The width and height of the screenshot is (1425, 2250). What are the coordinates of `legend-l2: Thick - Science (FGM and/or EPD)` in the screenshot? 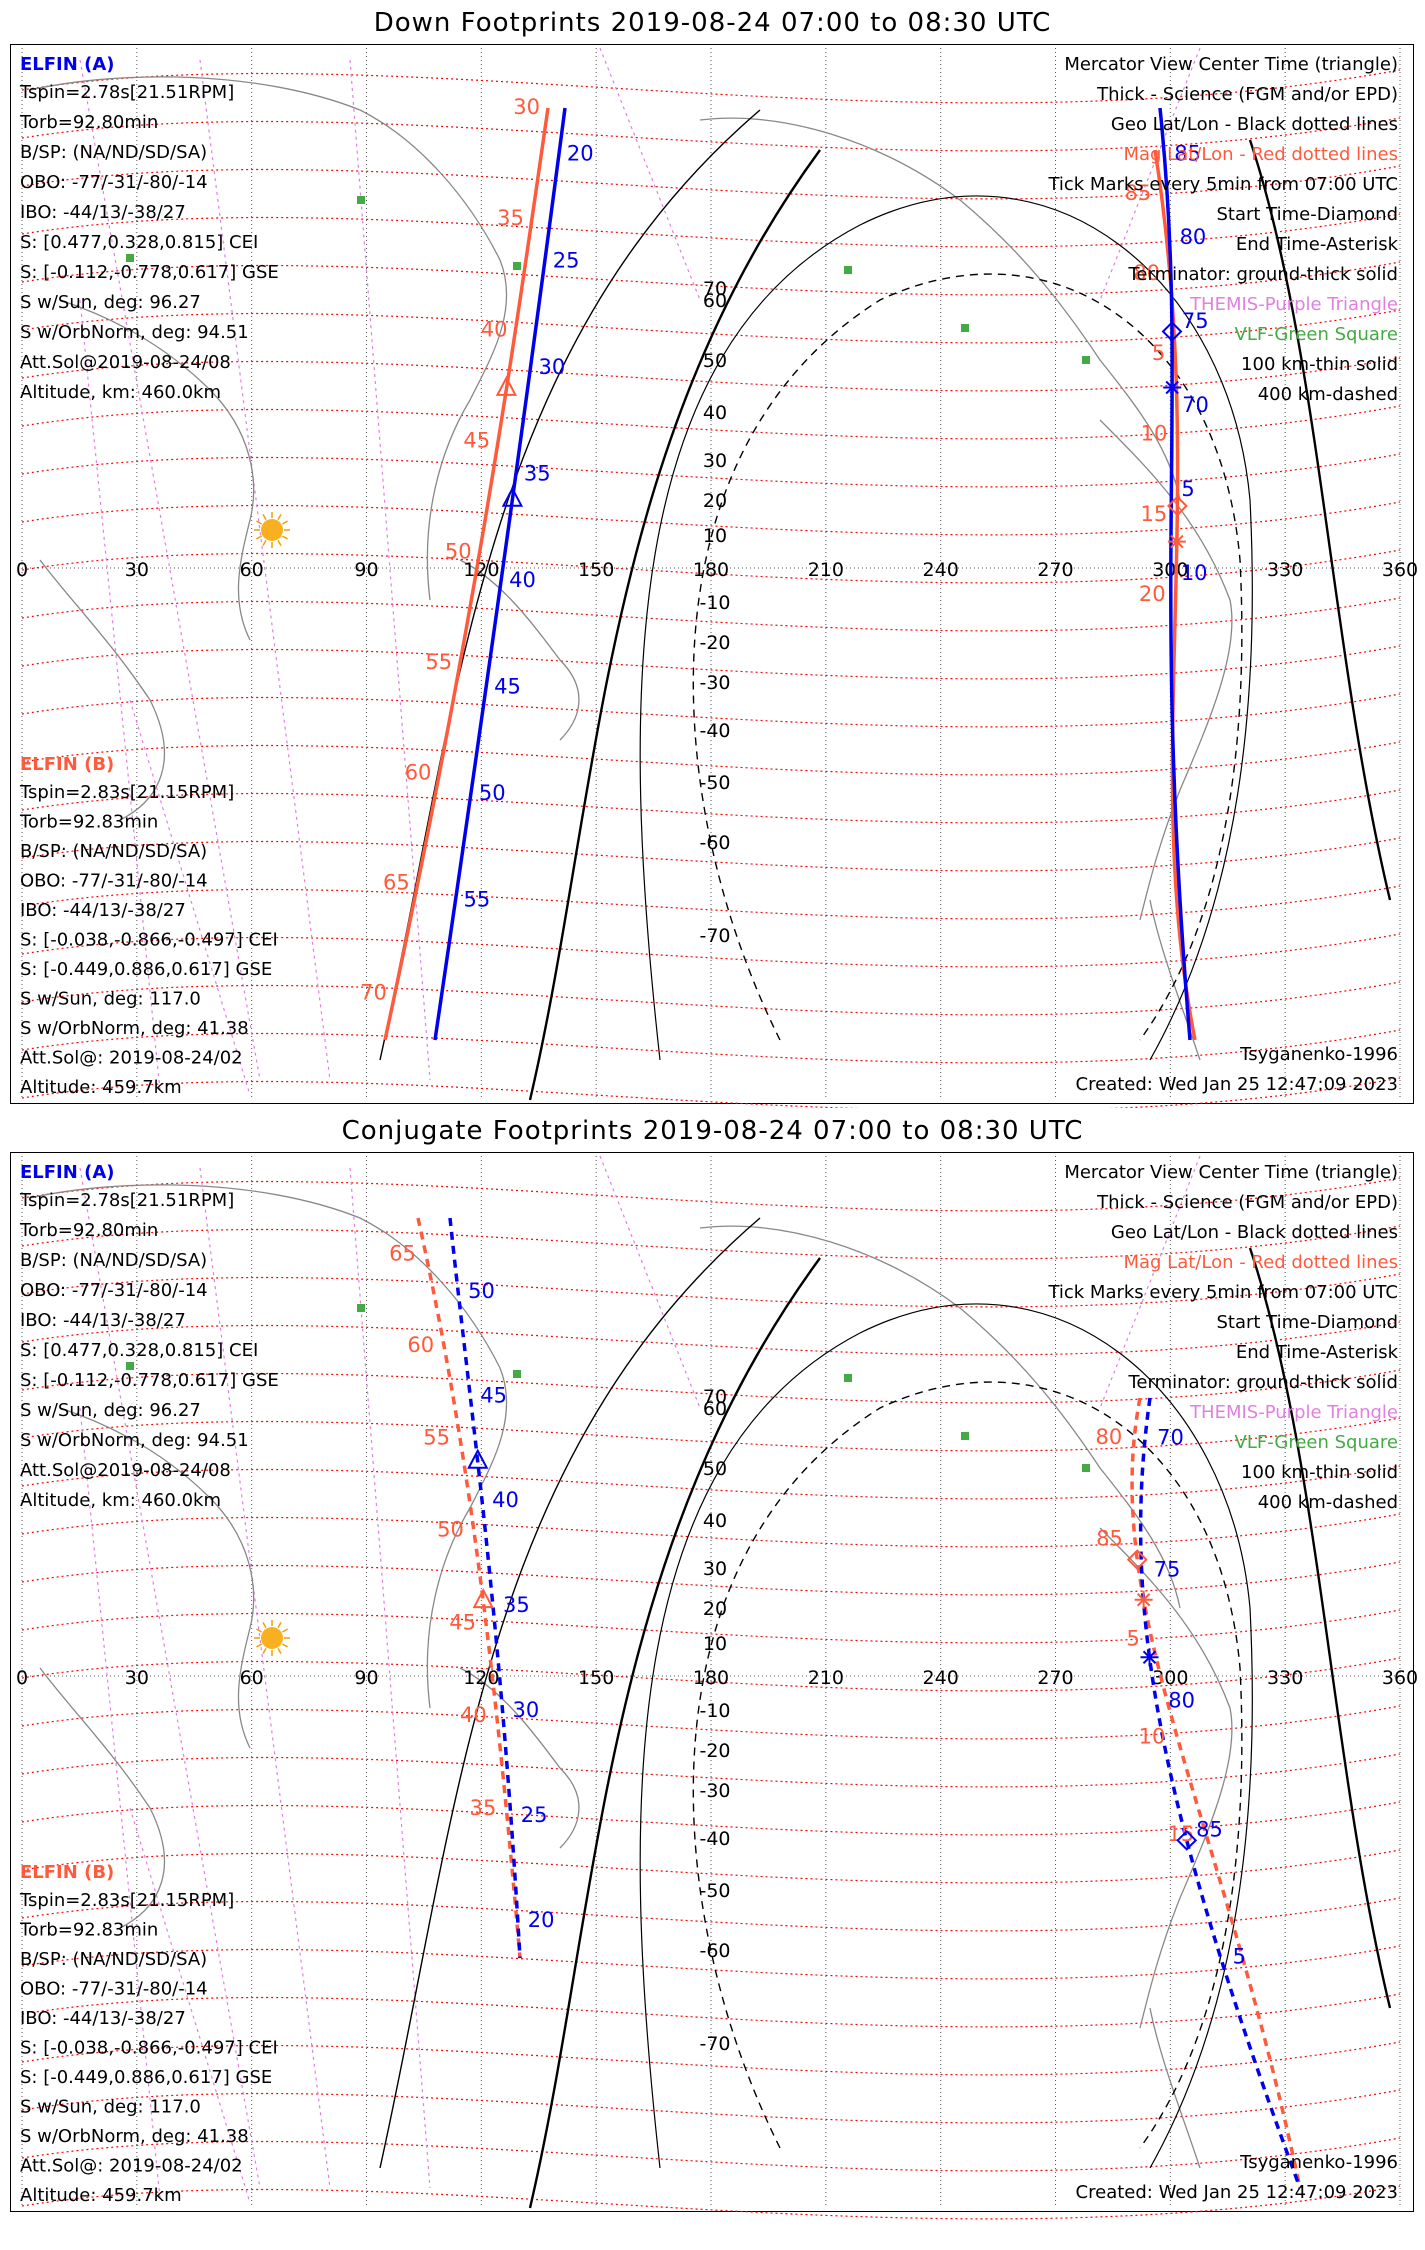 It's located at (1247, 94).